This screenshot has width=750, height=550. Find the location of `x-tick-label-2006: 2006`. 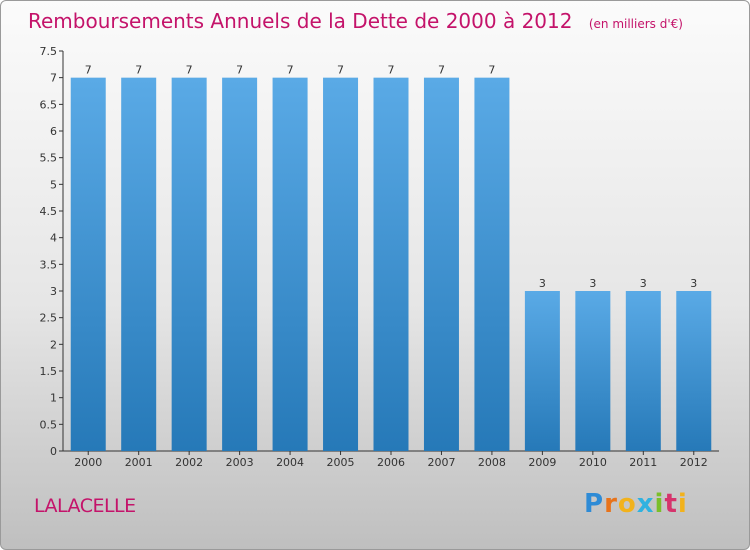

x-tick-label-2006: 2006 is located at coordinates (391, 462).